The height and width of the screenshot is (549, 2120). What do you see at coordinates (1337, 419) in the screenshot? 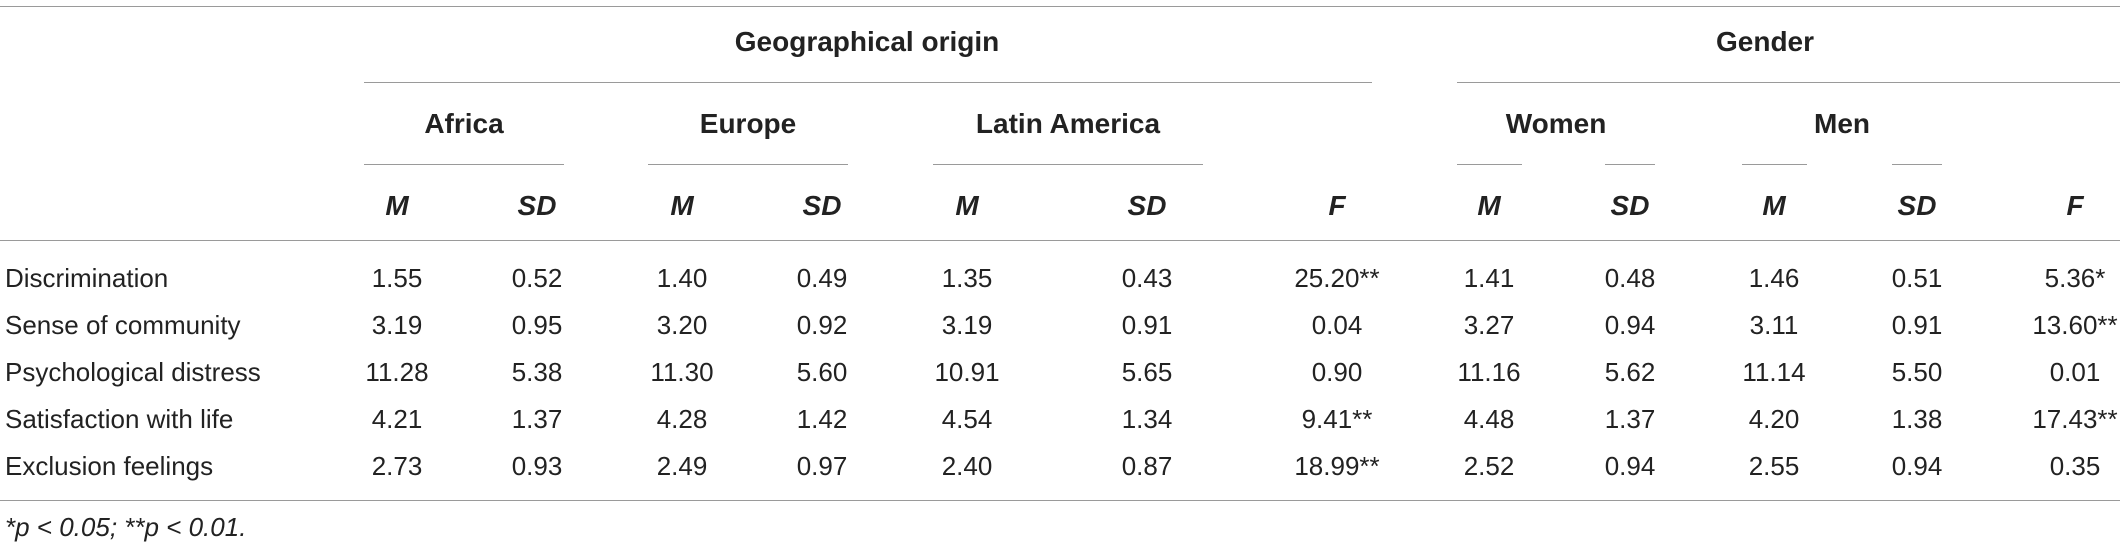
I see `table-cell: 9.41**` at bounding box center [1337, 419].